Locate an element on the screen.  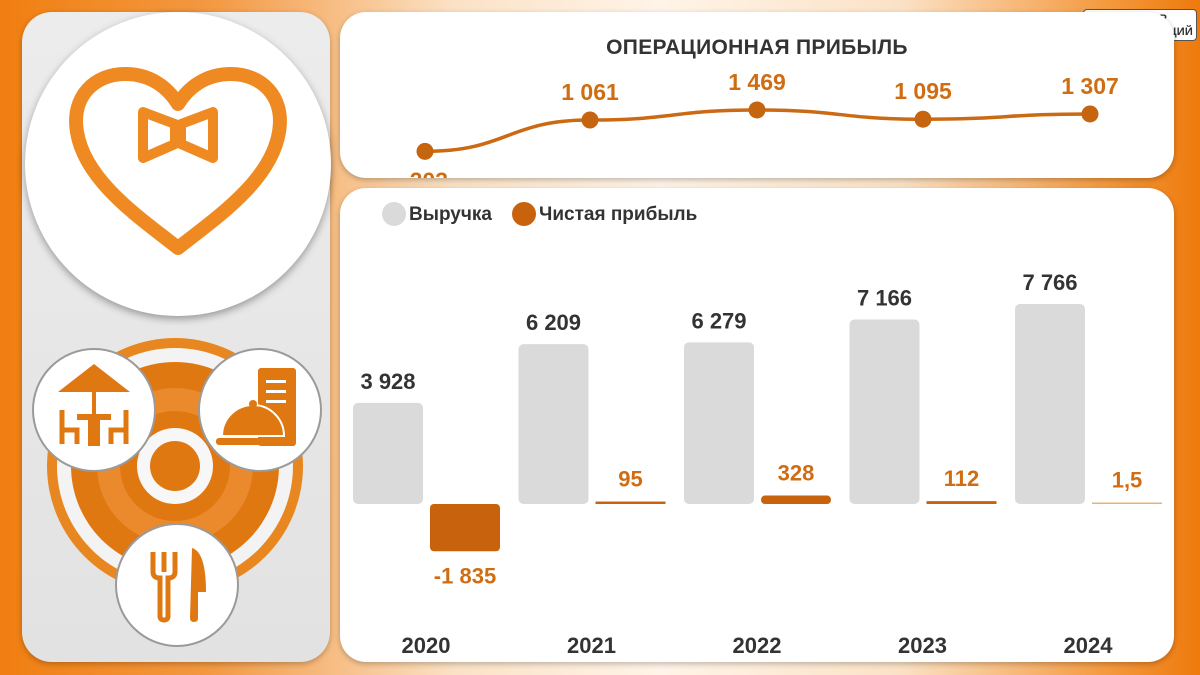
net-profit-bar-2022 is located at coordinates (796, 499).